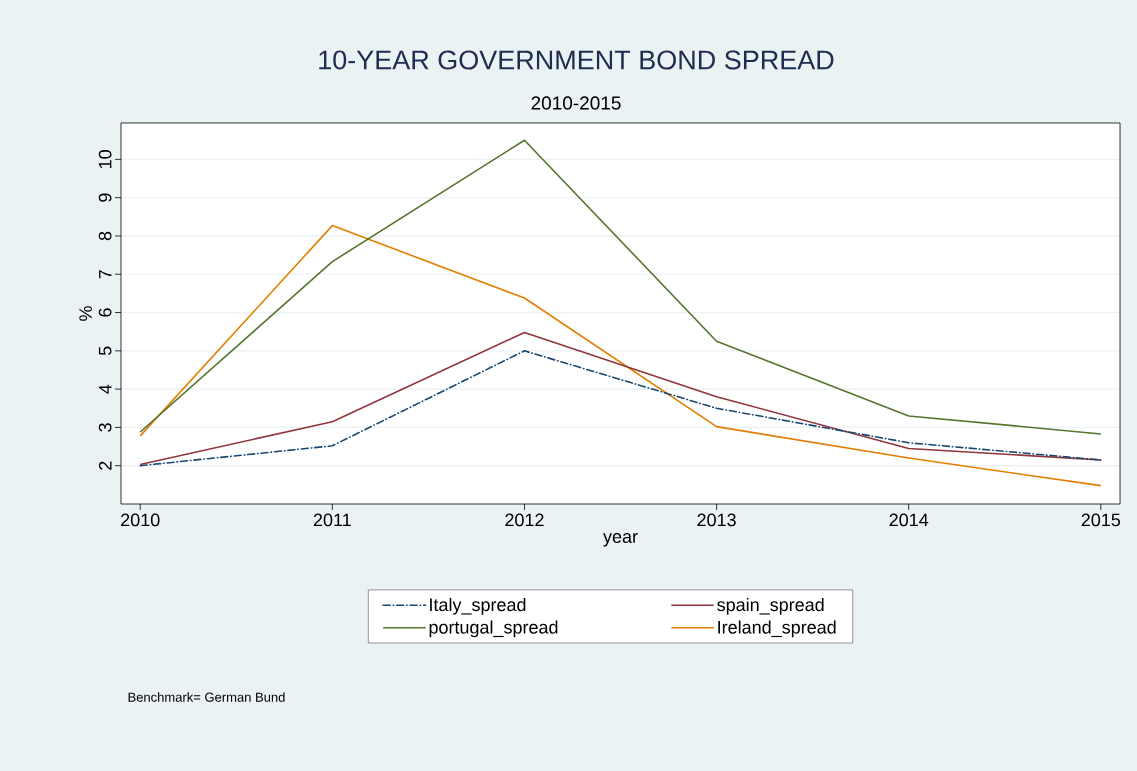  Describe the element at coordinates (493, 629) in the screenshot. I see `legend-label: portugal_spread` at that location.